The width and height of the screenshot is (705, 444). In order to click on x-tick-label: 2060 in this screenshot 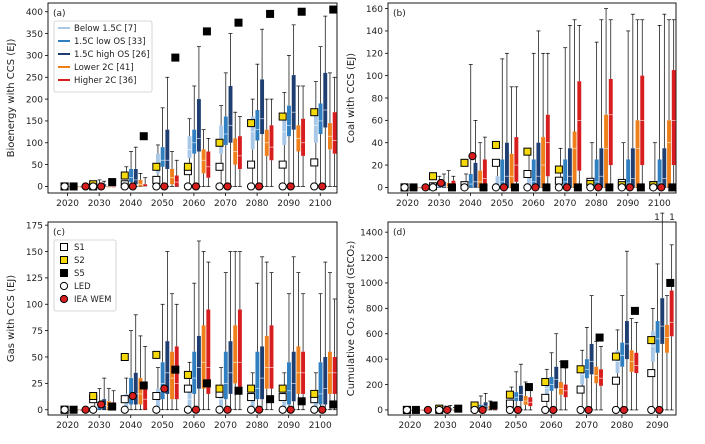, I will do `click(193, 426)`.